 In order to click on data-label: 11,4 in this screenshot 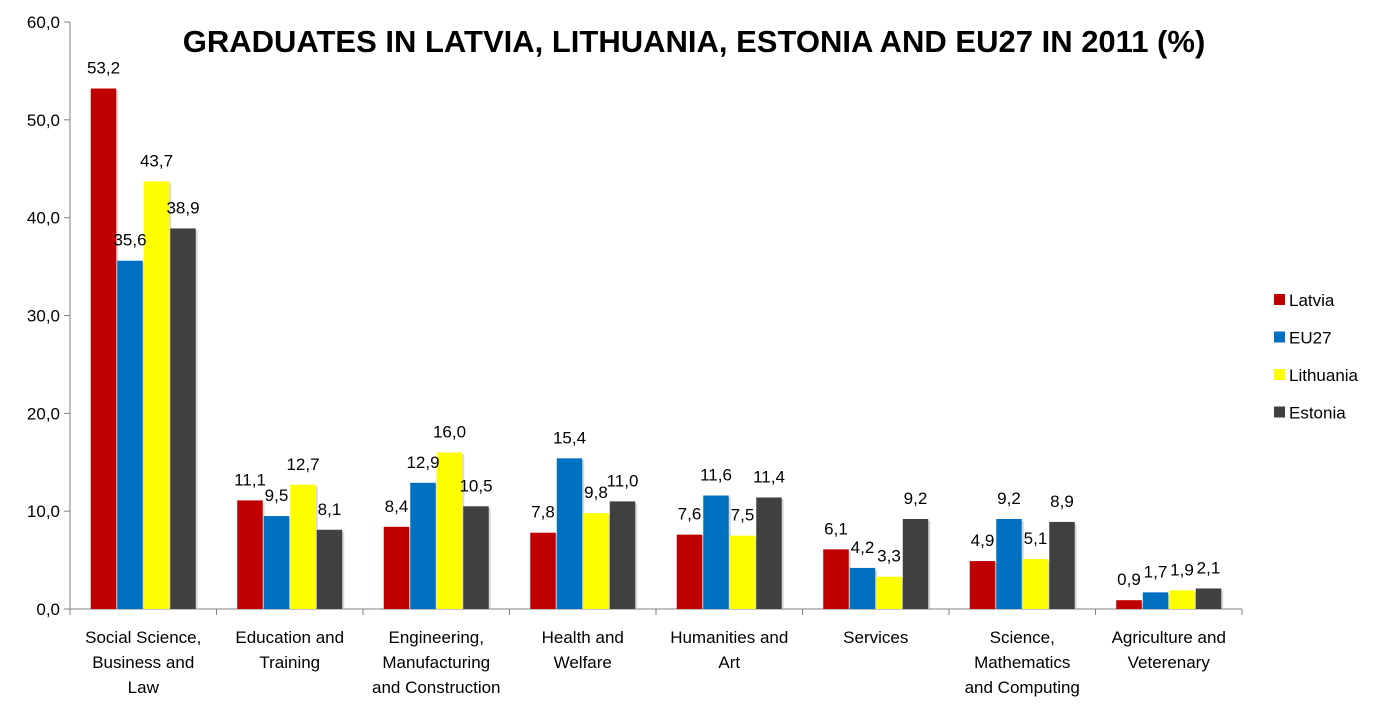, I will do `click(769, 476)`.